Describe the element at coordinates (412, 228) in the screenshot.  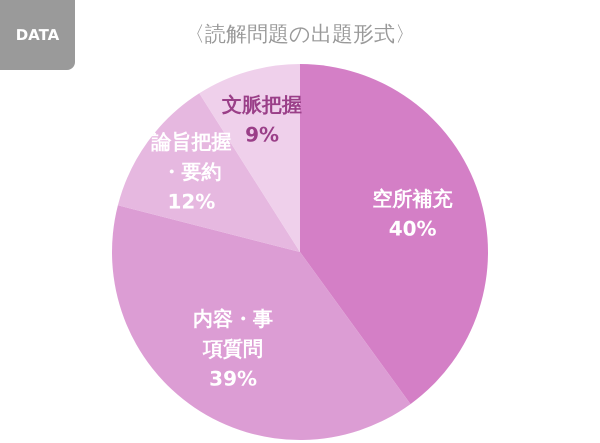
I see `data-label: 40%` at that location.